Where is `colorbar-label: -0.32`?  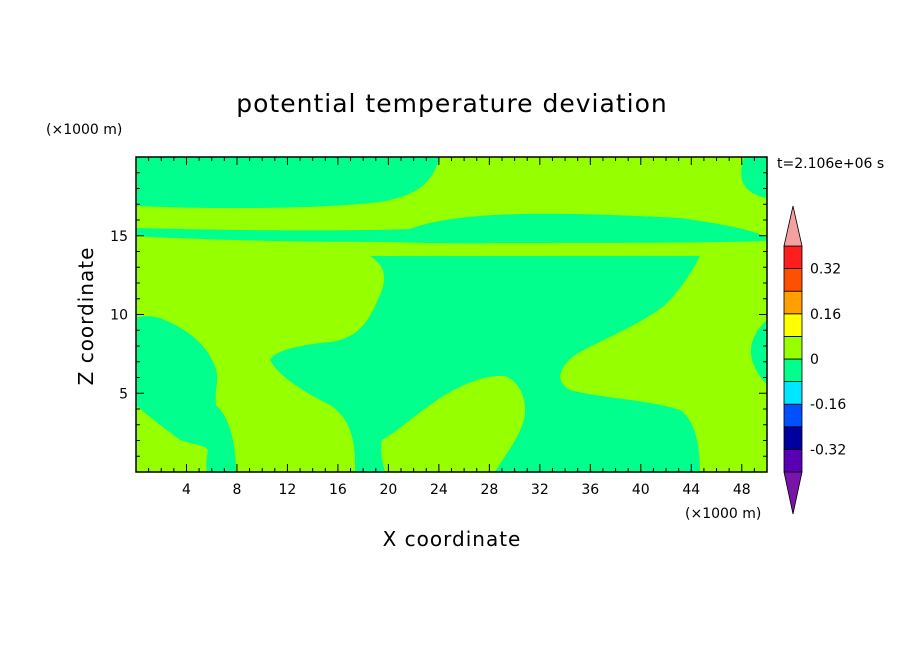
colorbar-label: -0.32 is located at coordinates (828, 450).